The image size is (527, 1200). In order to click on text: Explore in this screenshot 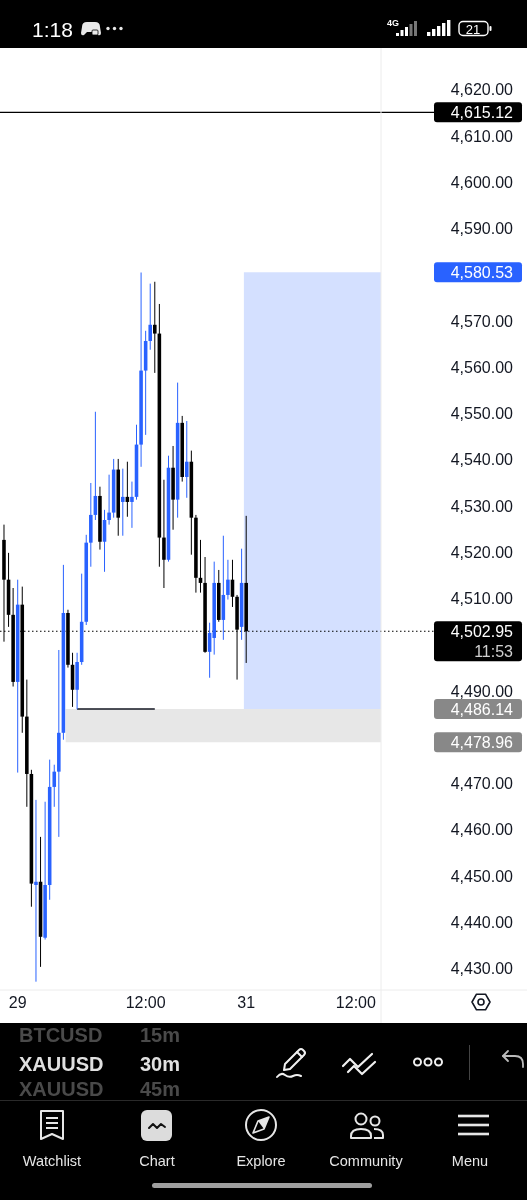, I will do `click(261, 1161)`.